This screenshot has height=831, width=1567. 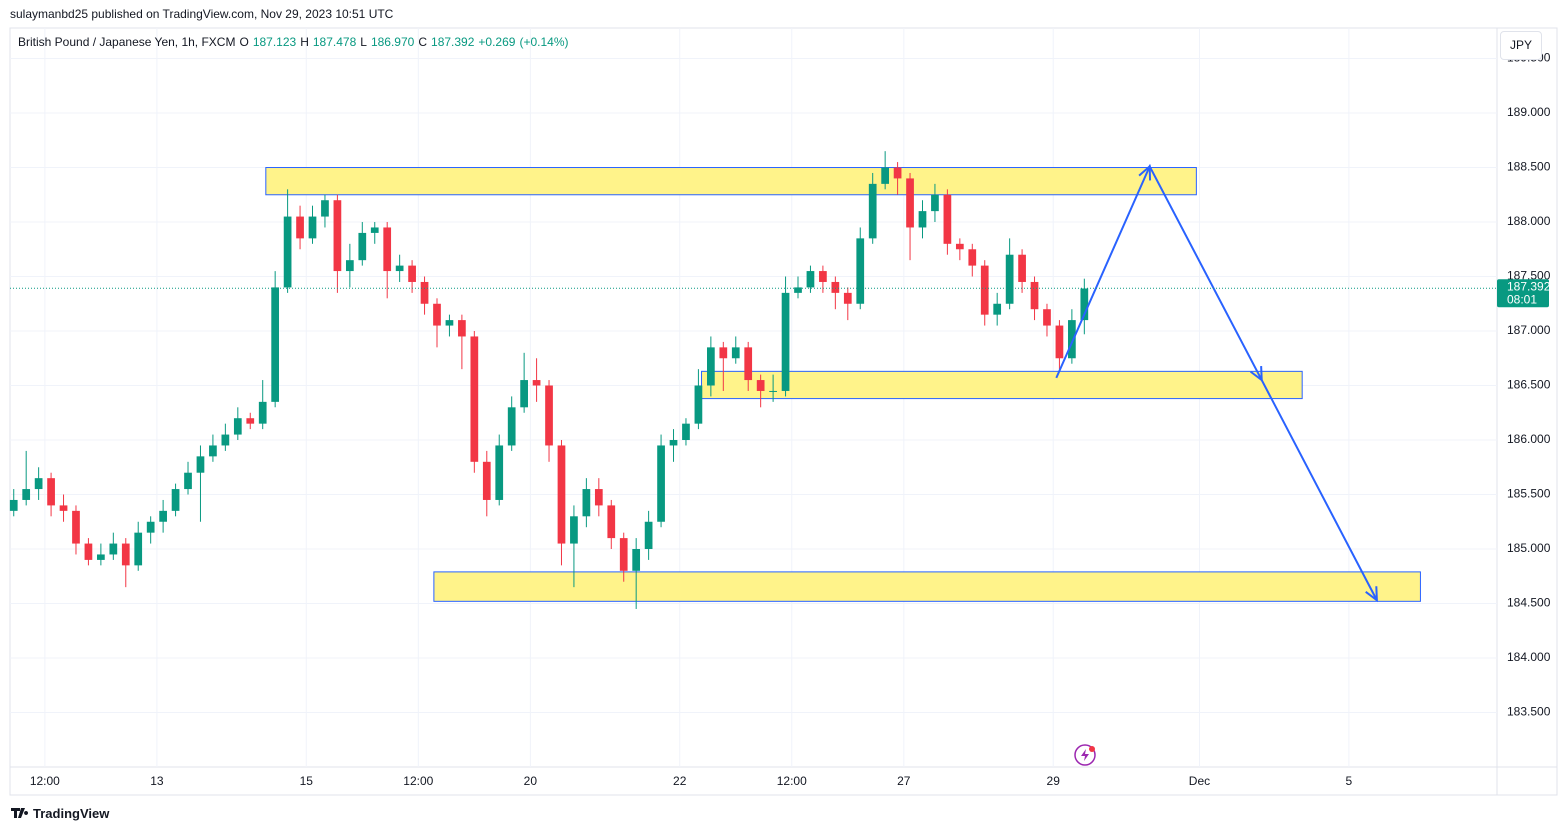 I want to click on x-tick-label: 22, so click(x=680, y=781).